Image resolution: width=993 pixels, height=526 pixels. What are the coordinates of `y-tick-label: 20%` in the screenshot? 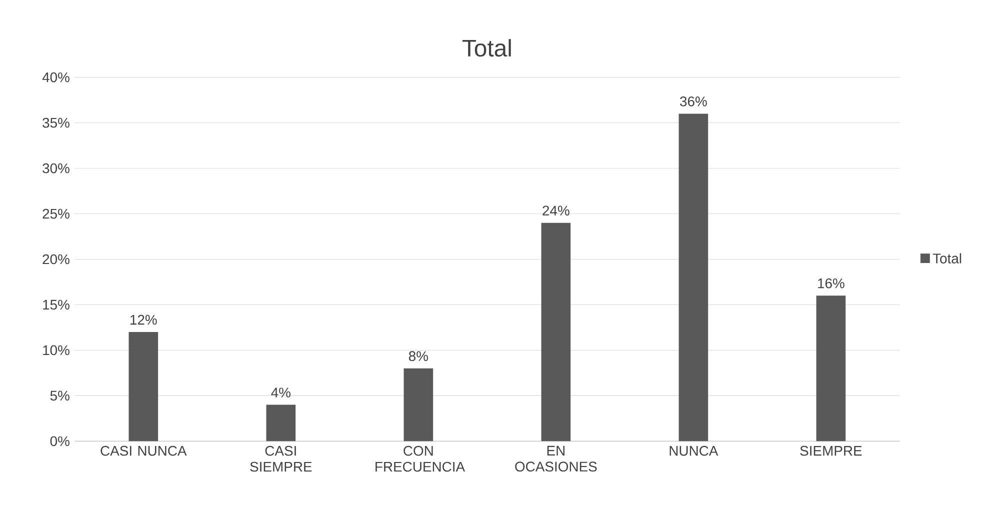 It's located at (56, 259).